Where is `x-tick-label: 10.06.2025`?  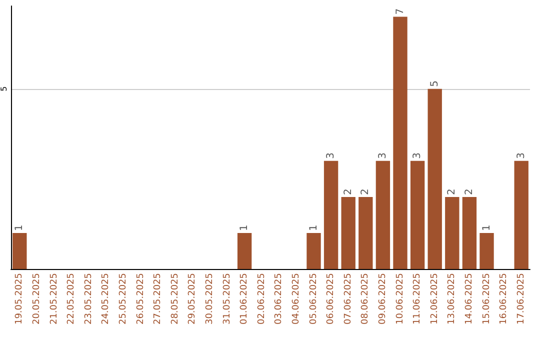
x-tick-label: 10.06.2025 is located at coordinates (400, 299).